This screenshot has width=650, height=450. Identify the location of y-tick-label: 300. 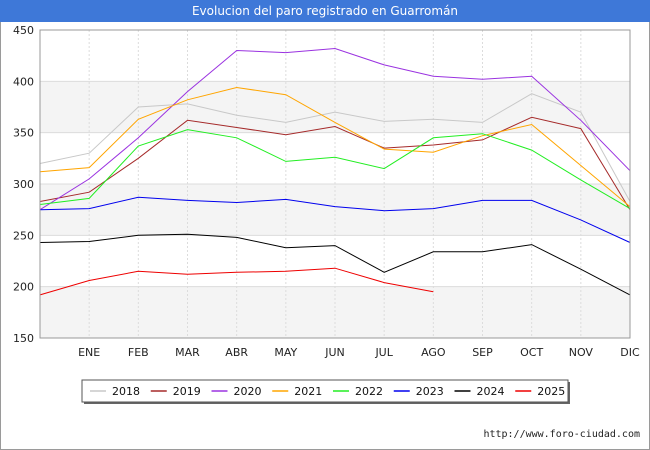
(23, 184).